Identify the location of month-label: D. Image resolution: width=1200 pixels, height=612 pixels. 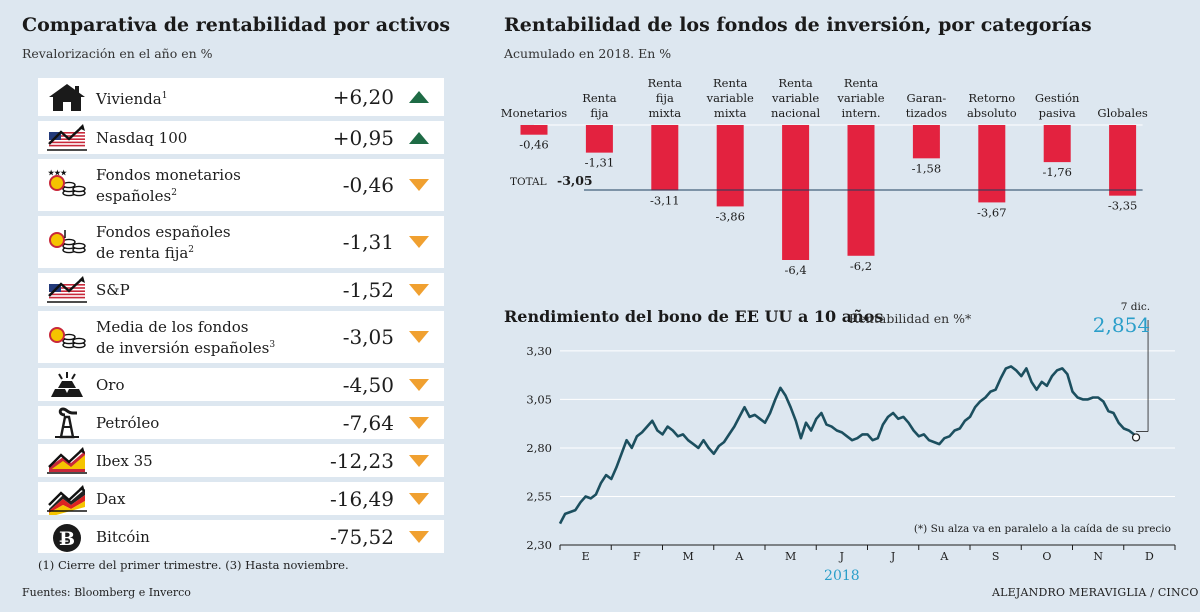
(1149, 556).